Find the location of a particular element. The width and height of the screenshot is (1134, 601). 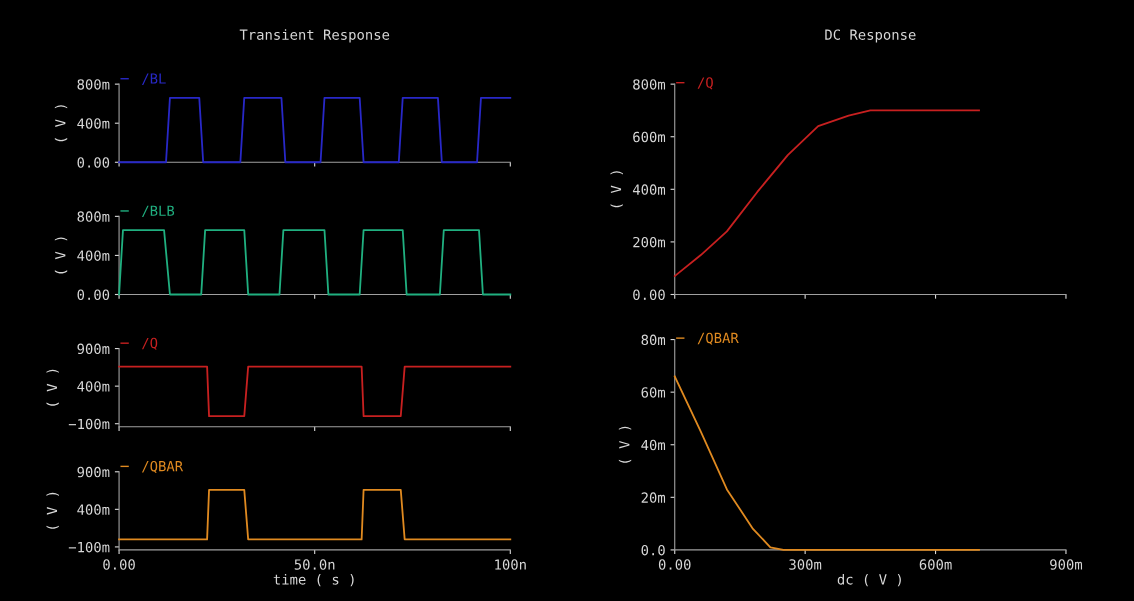

chart-title: Transient Response is located at coordinates (314, 36).